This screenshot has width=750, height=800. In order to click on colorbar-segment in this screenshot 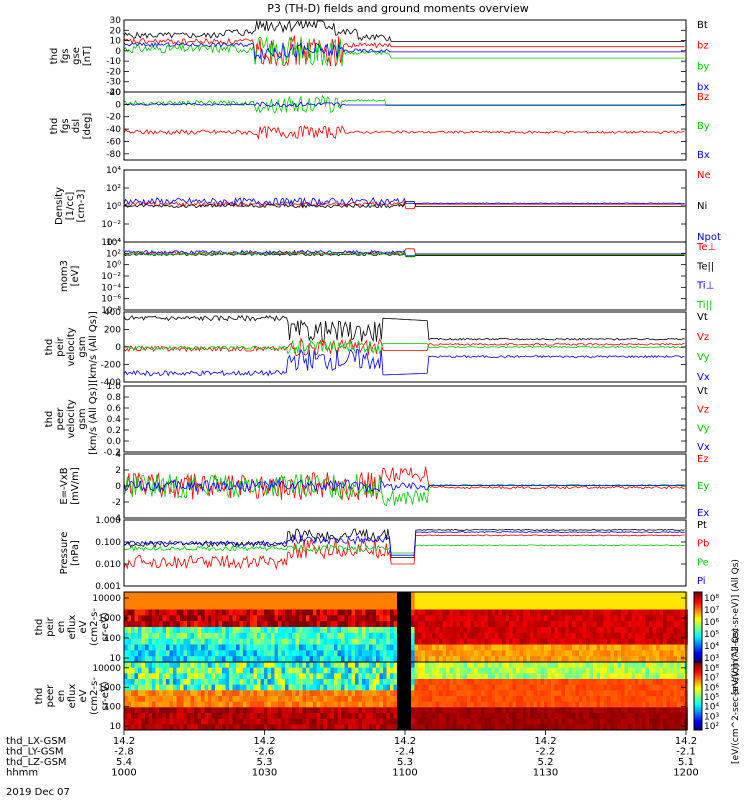, I will do `click(698, 659)`.